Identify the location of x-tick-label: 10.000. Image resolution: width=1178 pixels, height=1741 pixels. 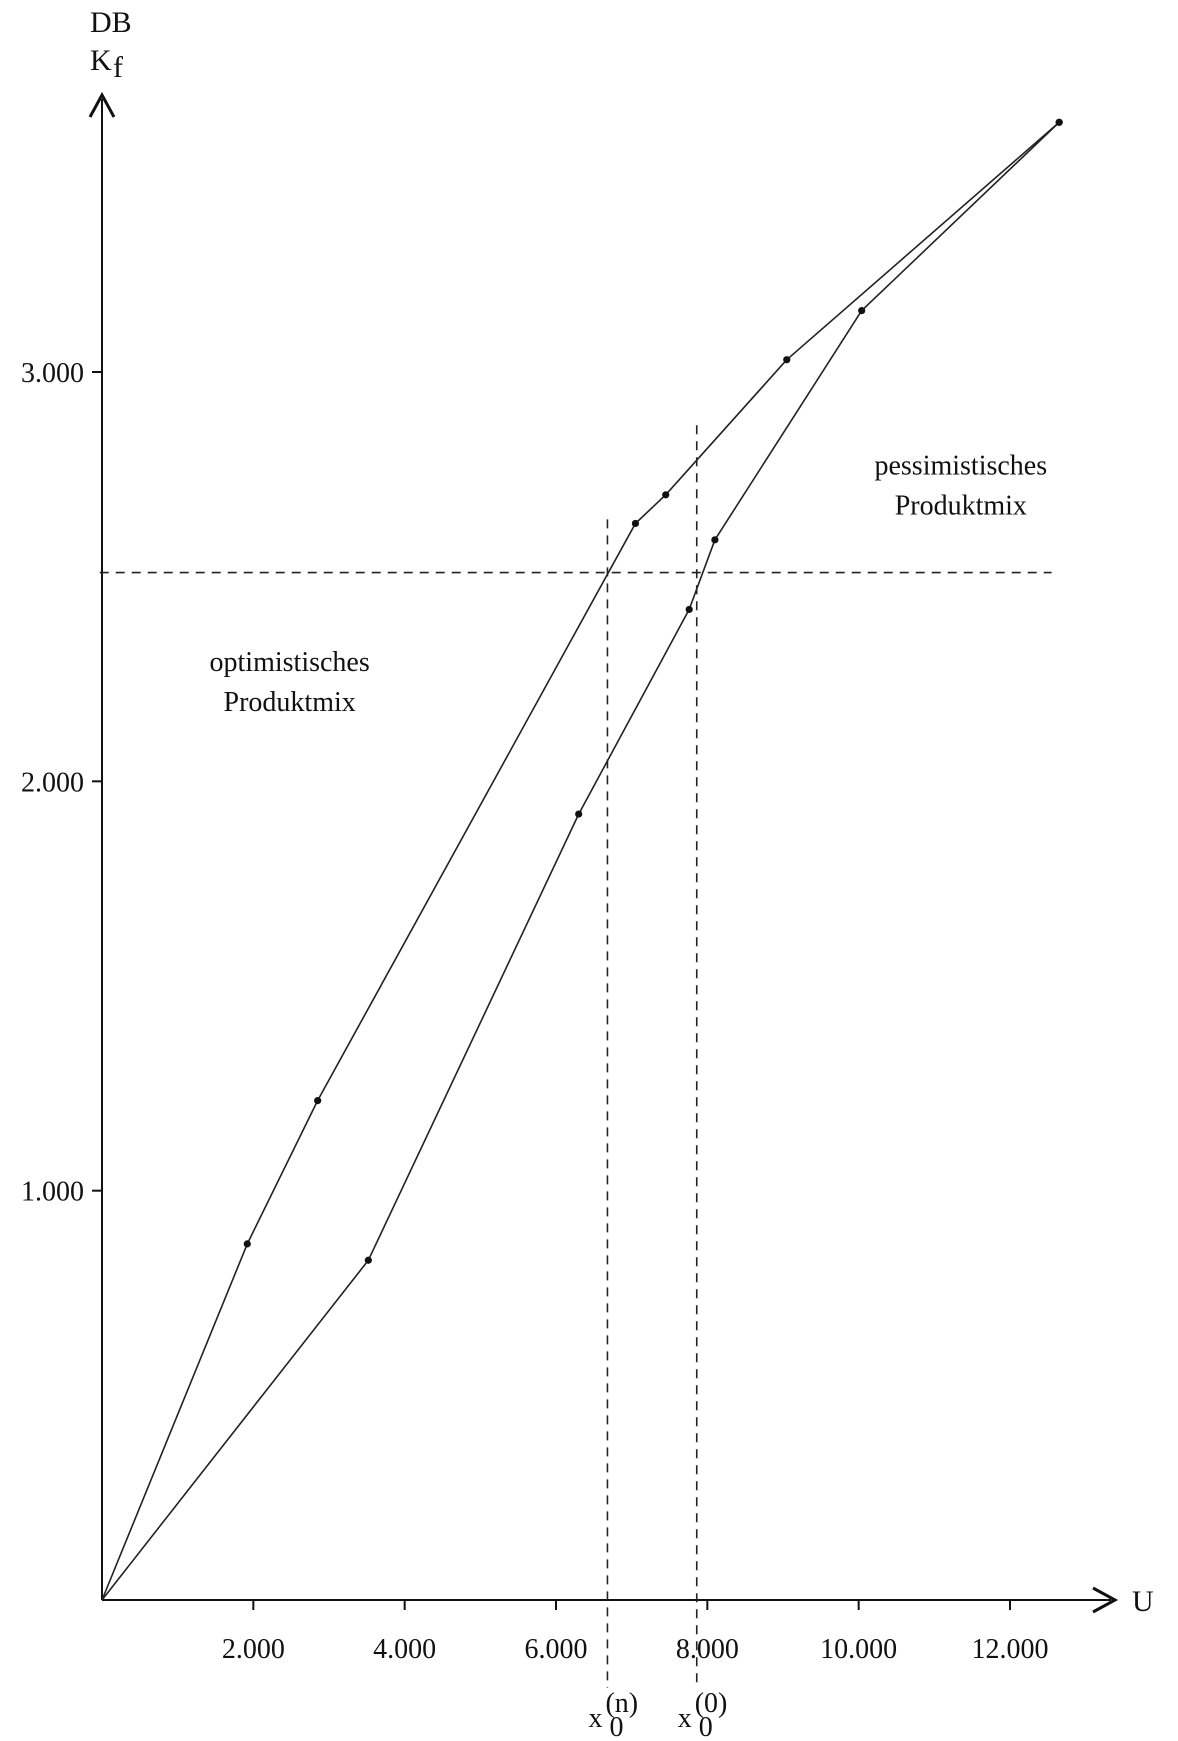
(858, 1649).